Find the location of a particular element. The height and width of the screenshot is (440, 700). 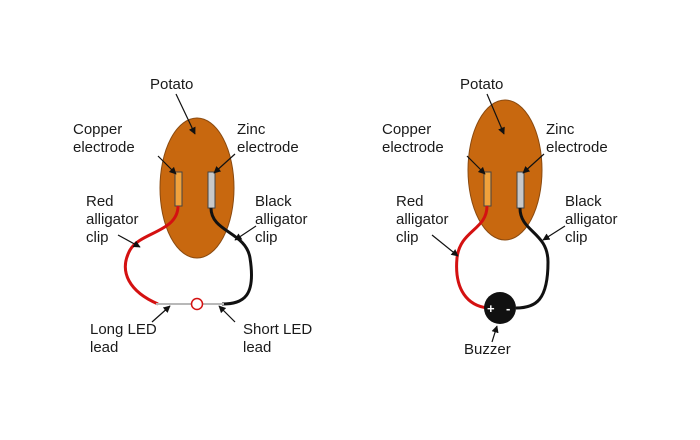

black-wire-right is located at coordinates (532, 258).